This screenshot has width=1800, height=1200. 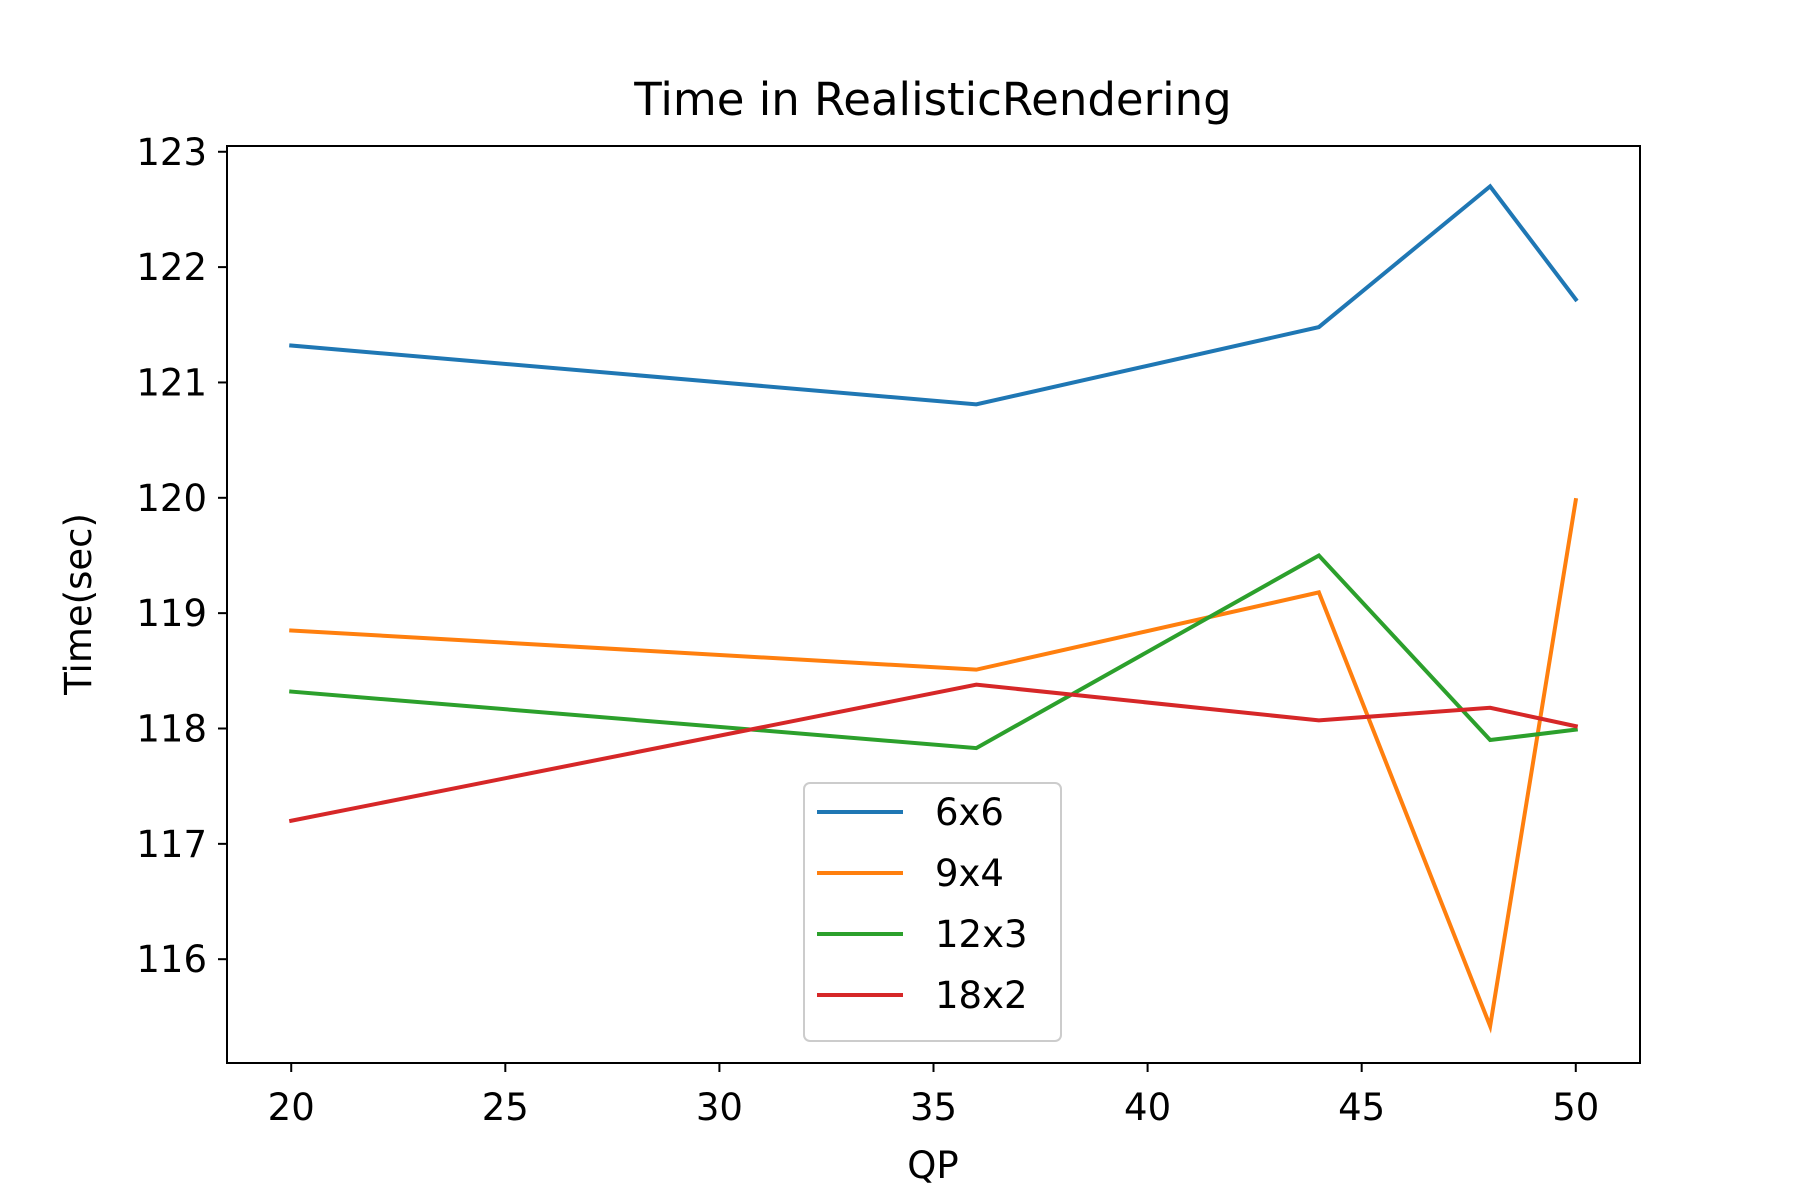 I want to click on y-tick-label: 118, so click(x=171, y=728).